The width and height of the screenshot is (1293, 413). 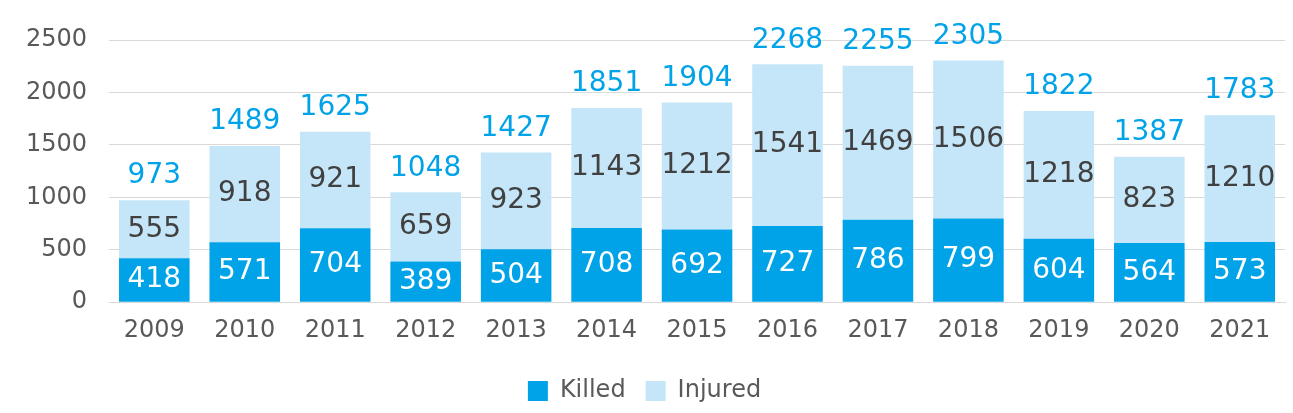 I want to click on x-tick-label: 2021, so click(x=1240, y=328).